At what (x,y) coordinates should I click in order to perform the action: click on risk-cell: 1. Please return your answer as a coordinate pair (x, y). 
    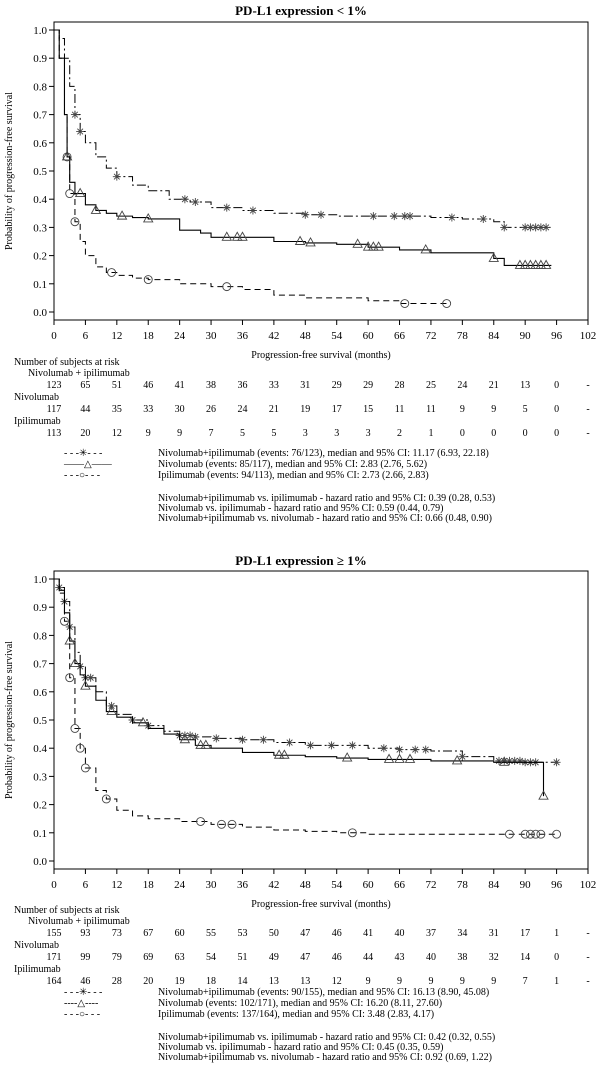
    Looking at the image, I should click on (557, 933).